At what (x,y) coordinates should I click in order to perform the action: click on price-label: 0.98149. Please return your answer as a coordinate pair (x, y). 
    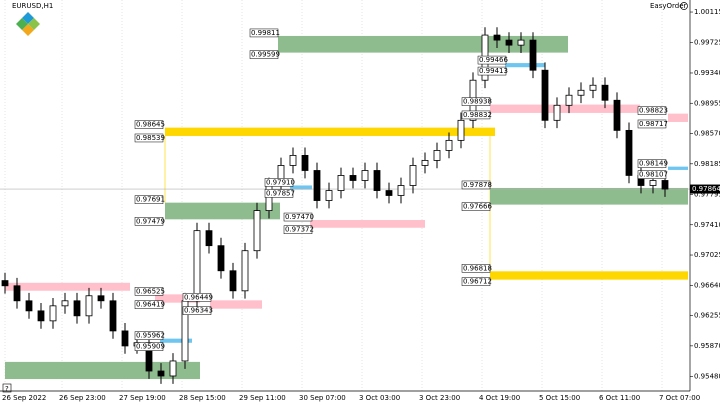
    Looking at the image, I should click on (653, 164).